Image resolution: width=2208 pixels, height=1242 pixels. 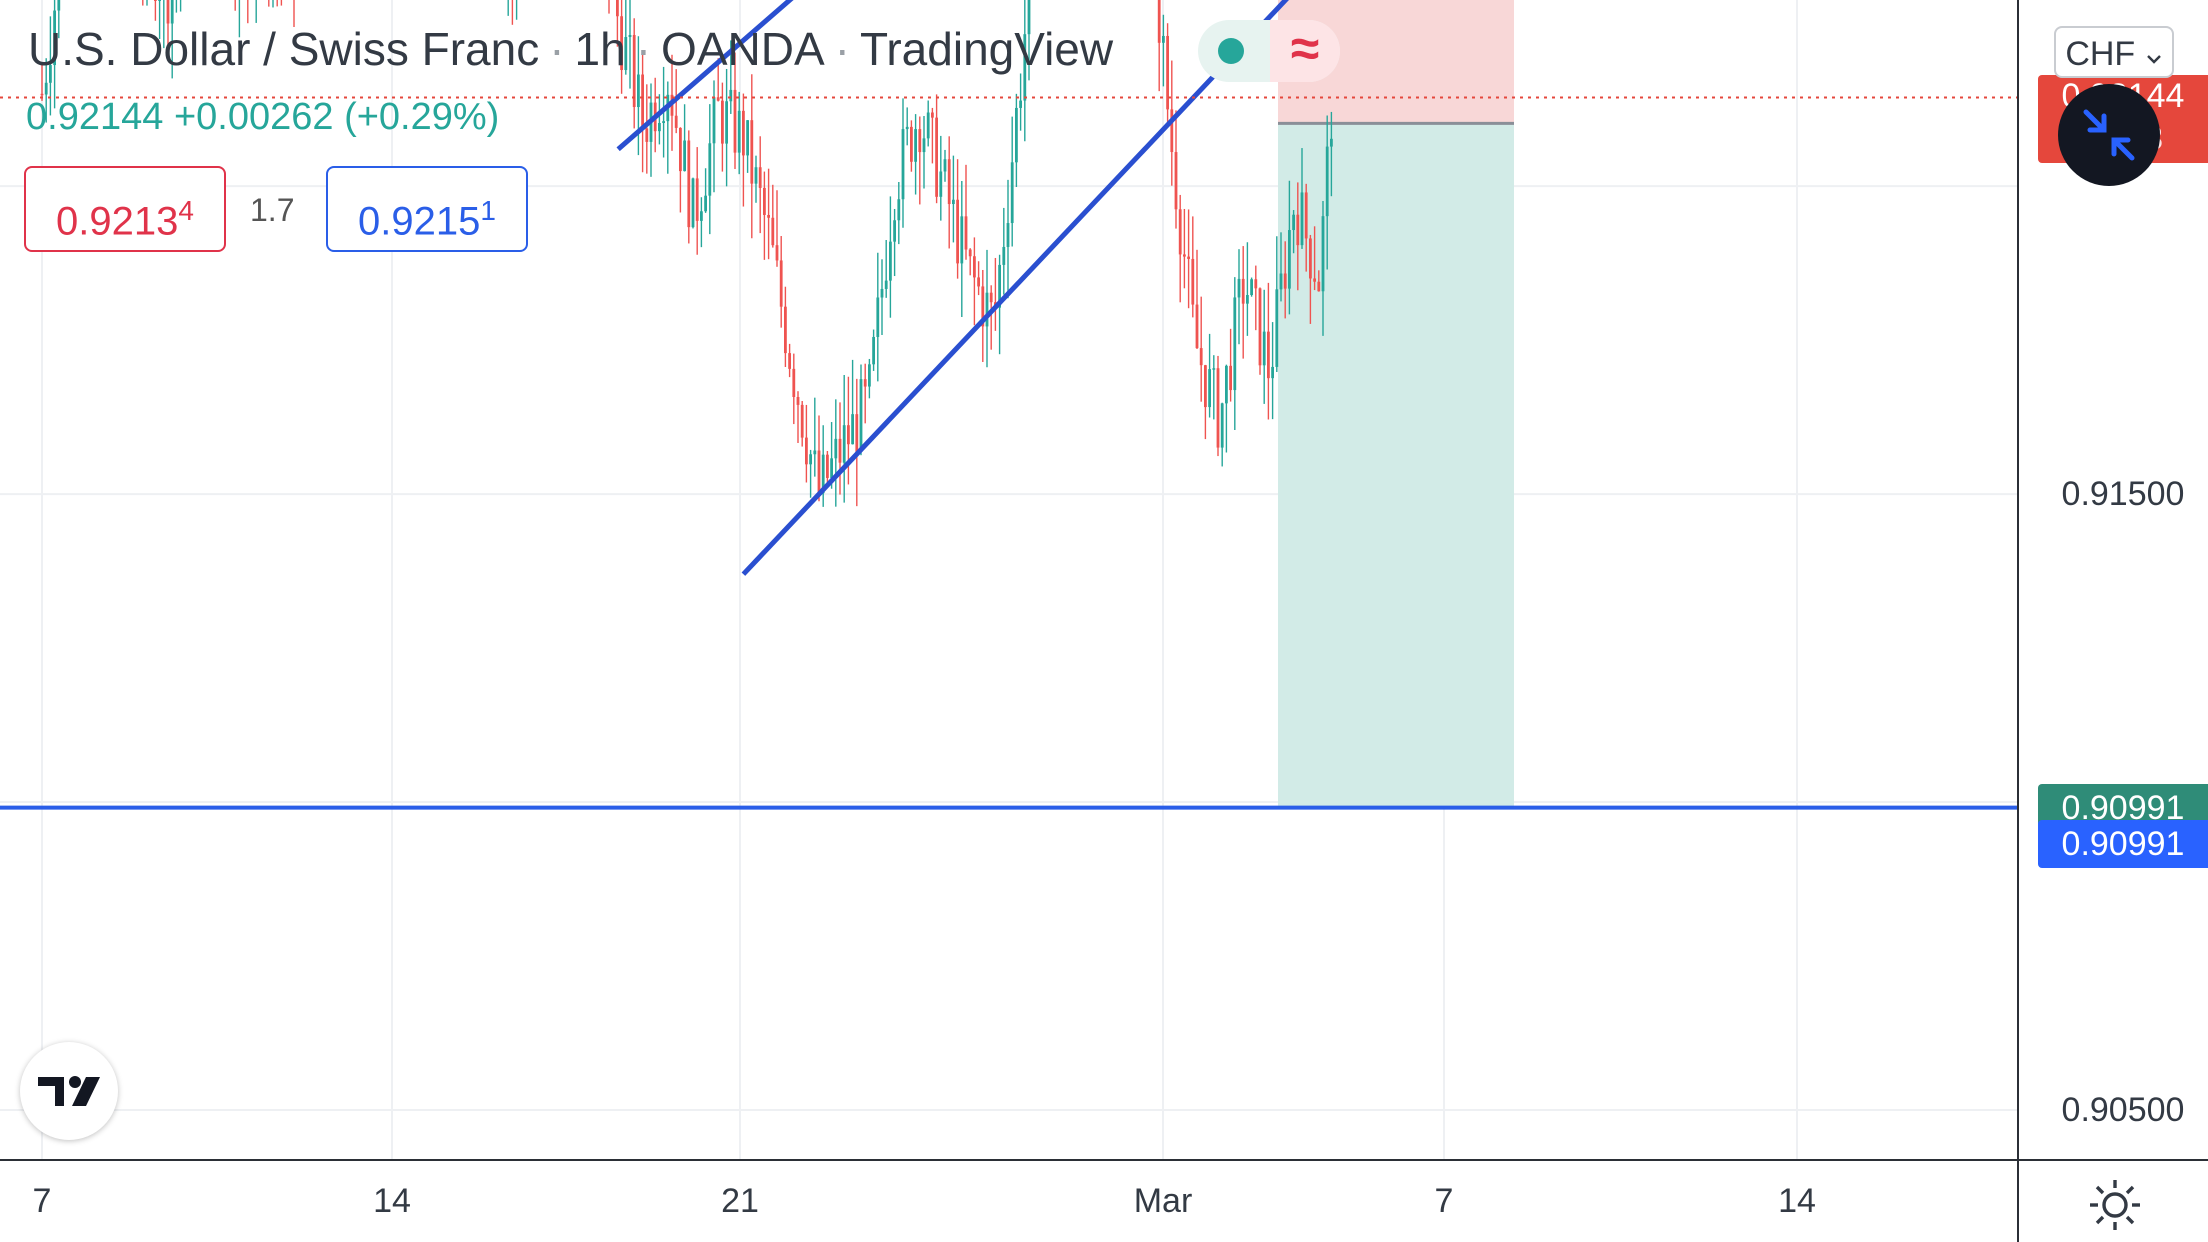 What do you see at coordinates (117, 221) in the screenshot?
I see `sell-price: 0.9213` at bounding box center [117, 221].